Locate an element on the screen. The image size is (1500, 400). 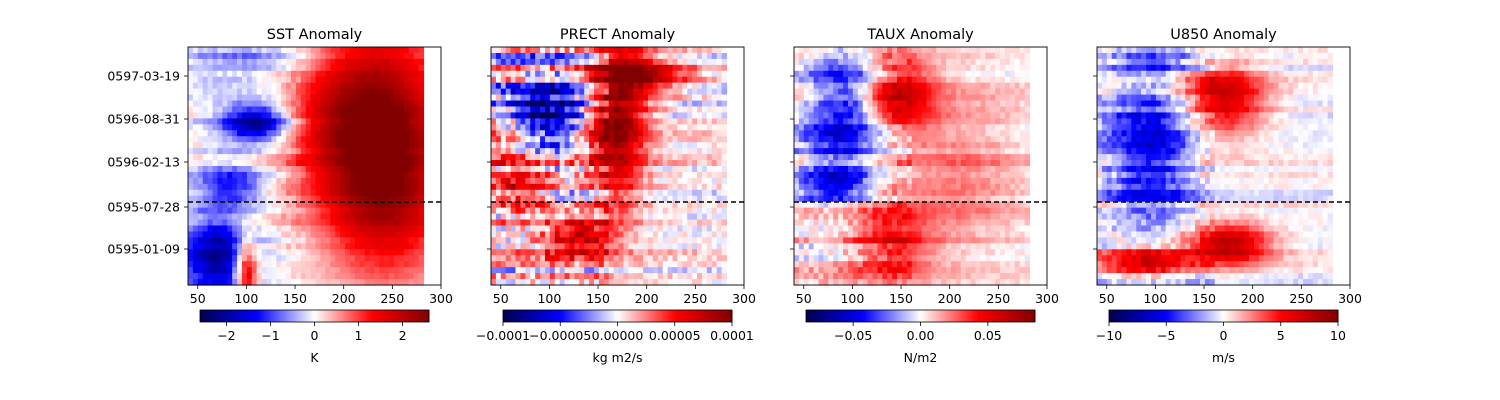
y-tick-label: 0596-08-31 is located at coordinates (143, 119).